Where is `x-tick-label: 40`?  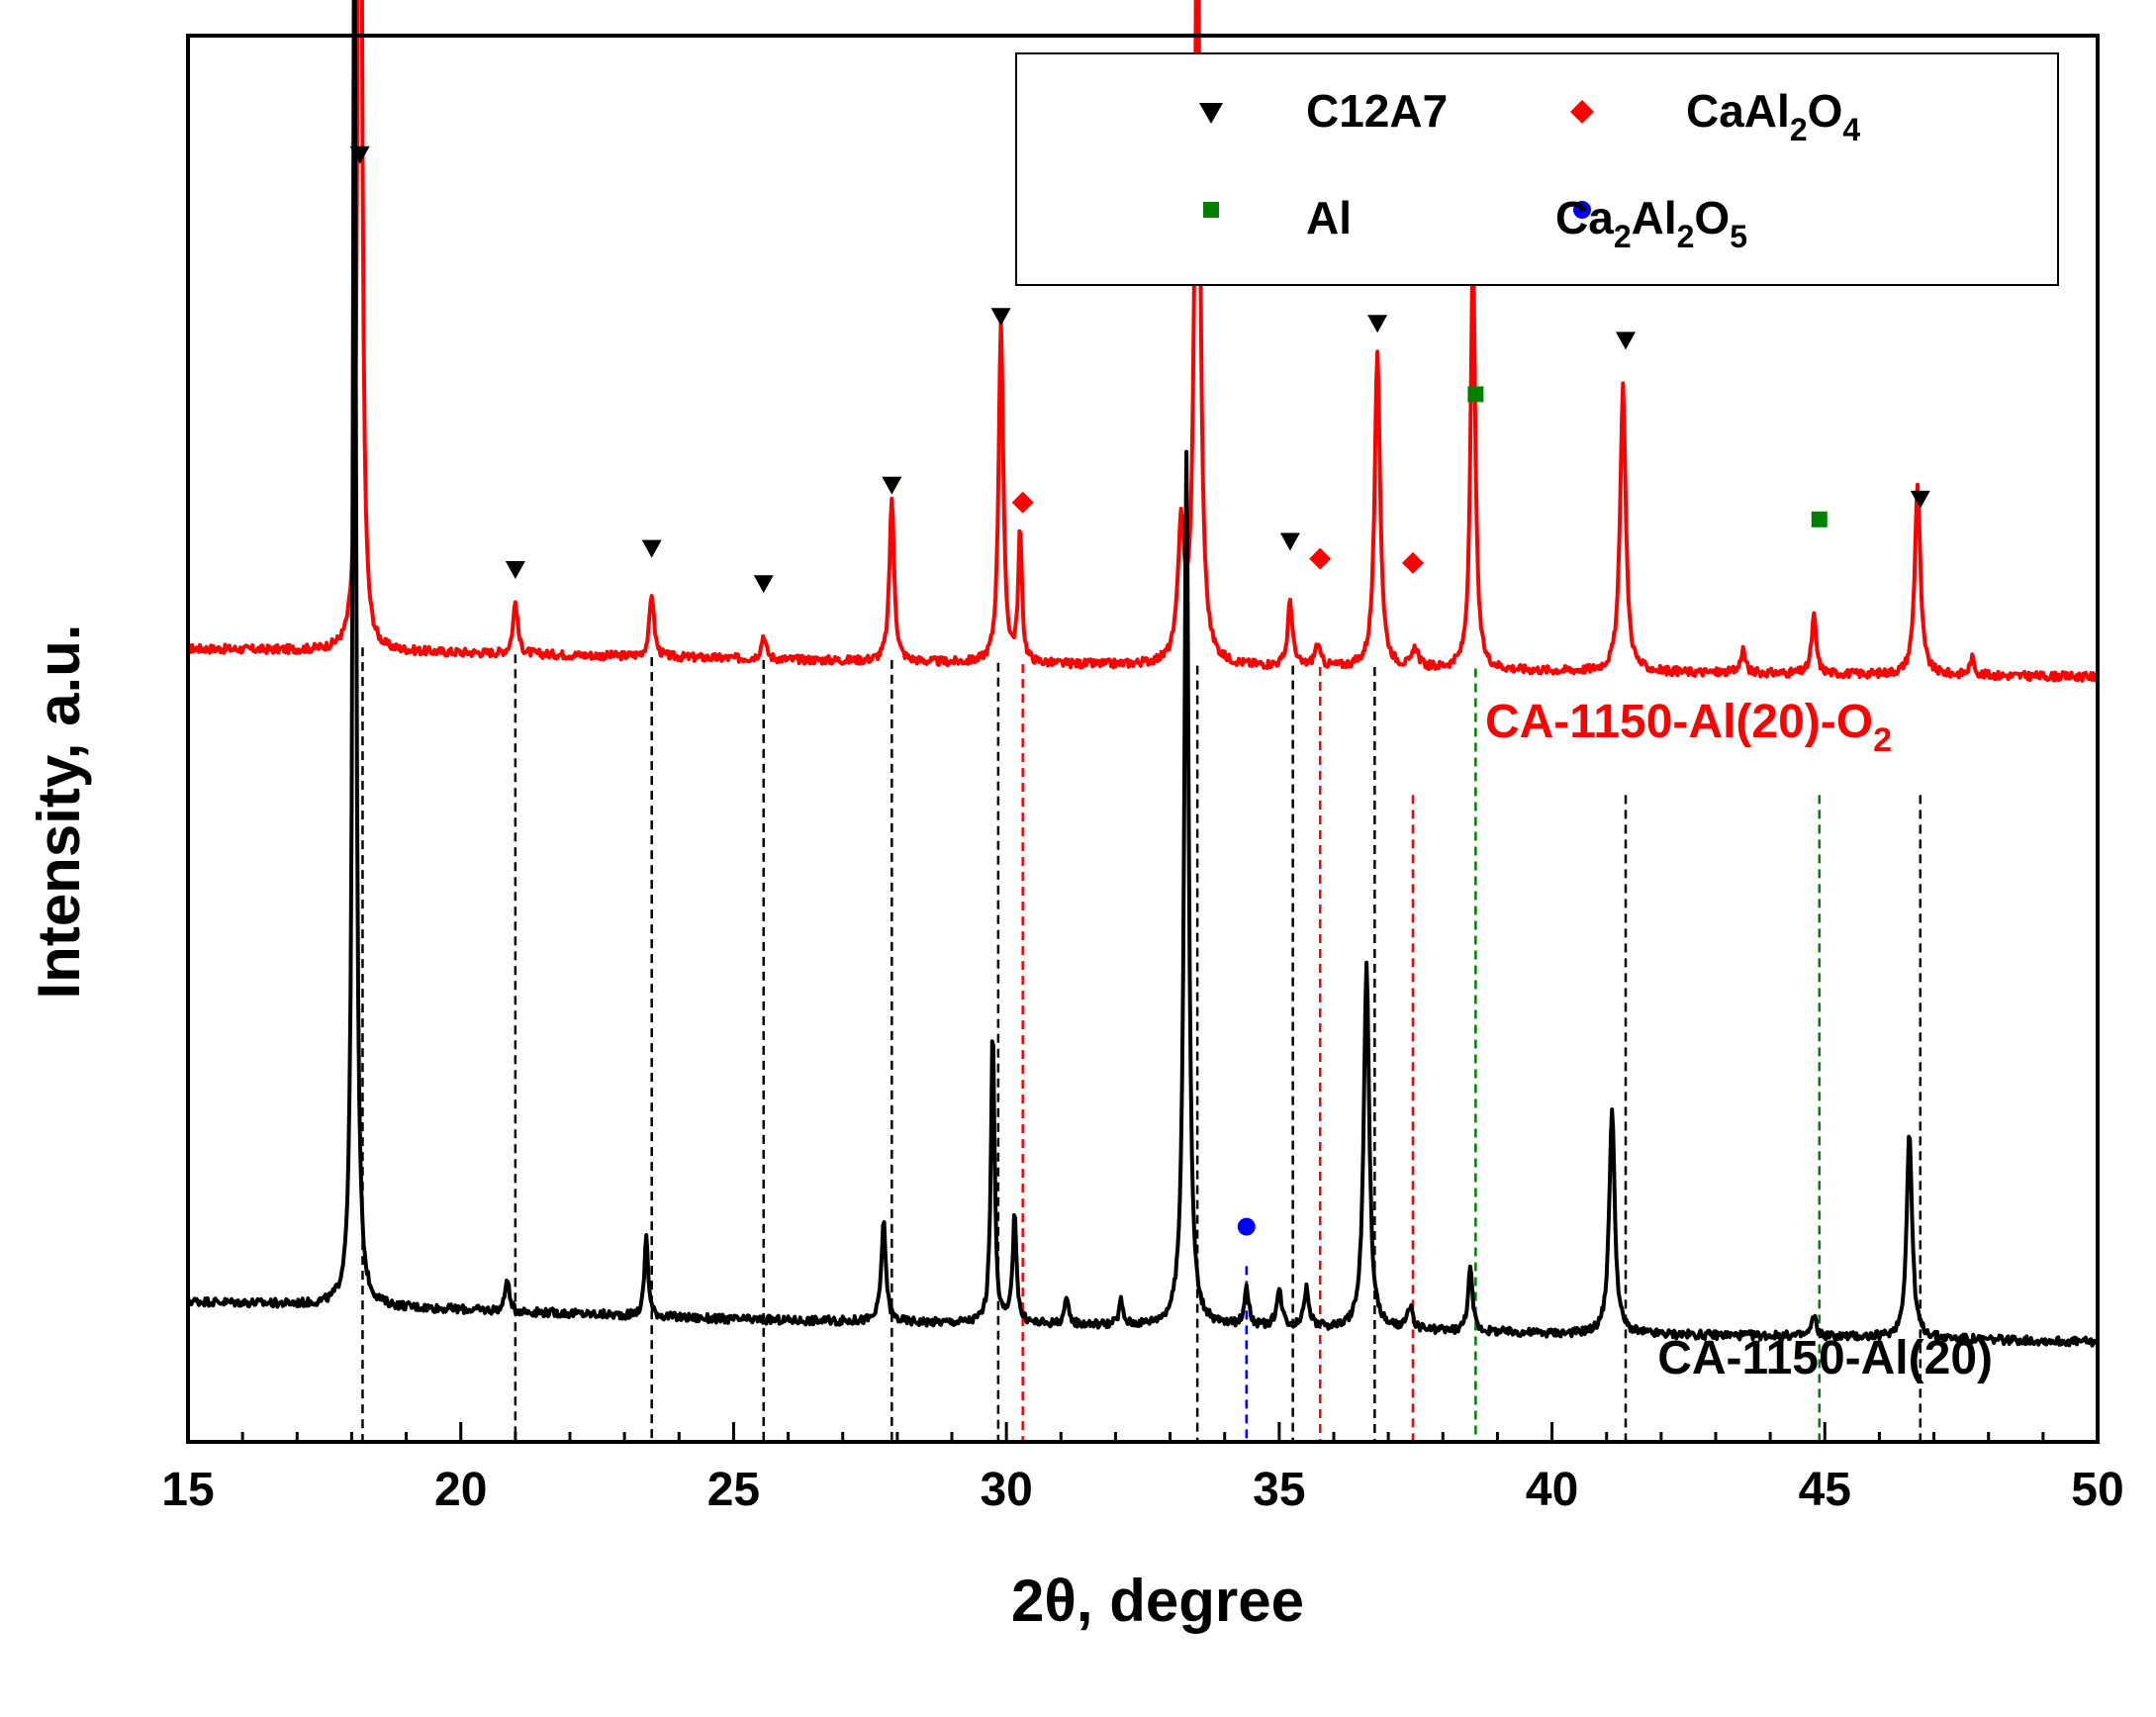 x-tick-label: 40 is located at coordinates (1552, 1490).